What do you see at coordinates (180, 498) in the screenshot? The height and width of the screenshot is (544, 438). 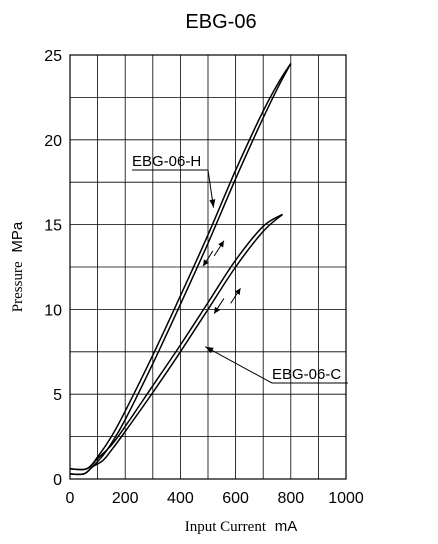 I see `x-tick-label: 400` at bounding box center [180, 498].